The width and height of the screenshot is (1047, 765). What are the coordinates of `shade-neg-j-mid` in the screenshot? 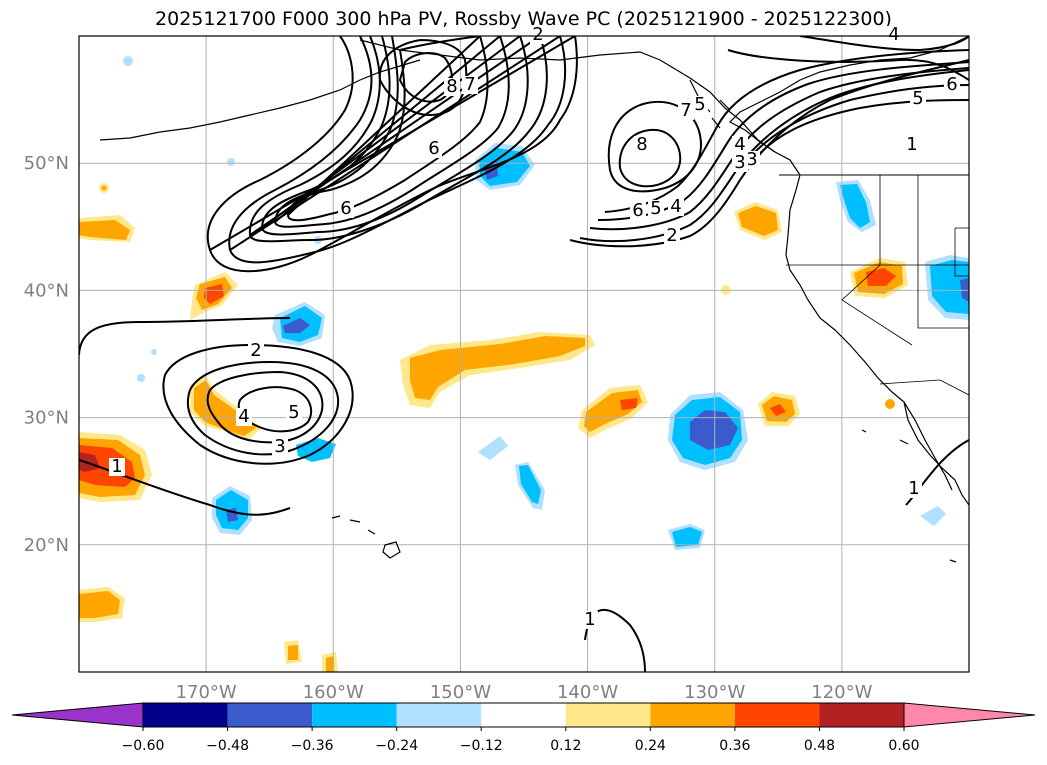 It's located at (687, 537).